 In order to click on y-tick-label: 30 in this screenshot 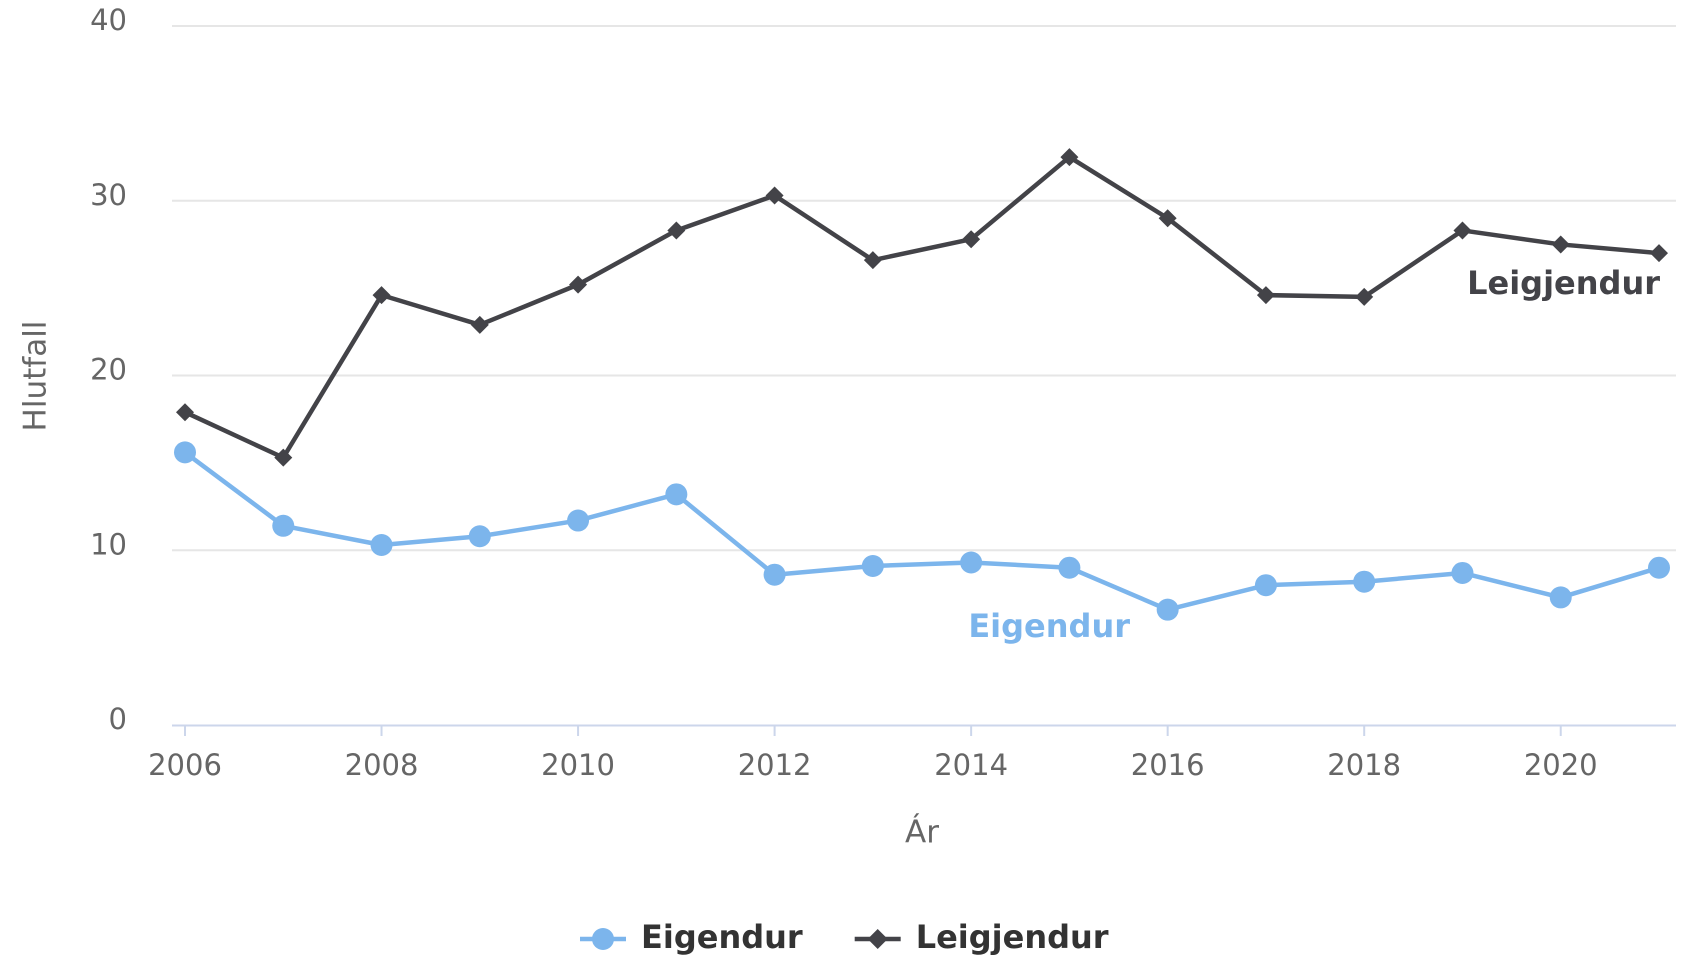, I will do `click(108, 195)`.